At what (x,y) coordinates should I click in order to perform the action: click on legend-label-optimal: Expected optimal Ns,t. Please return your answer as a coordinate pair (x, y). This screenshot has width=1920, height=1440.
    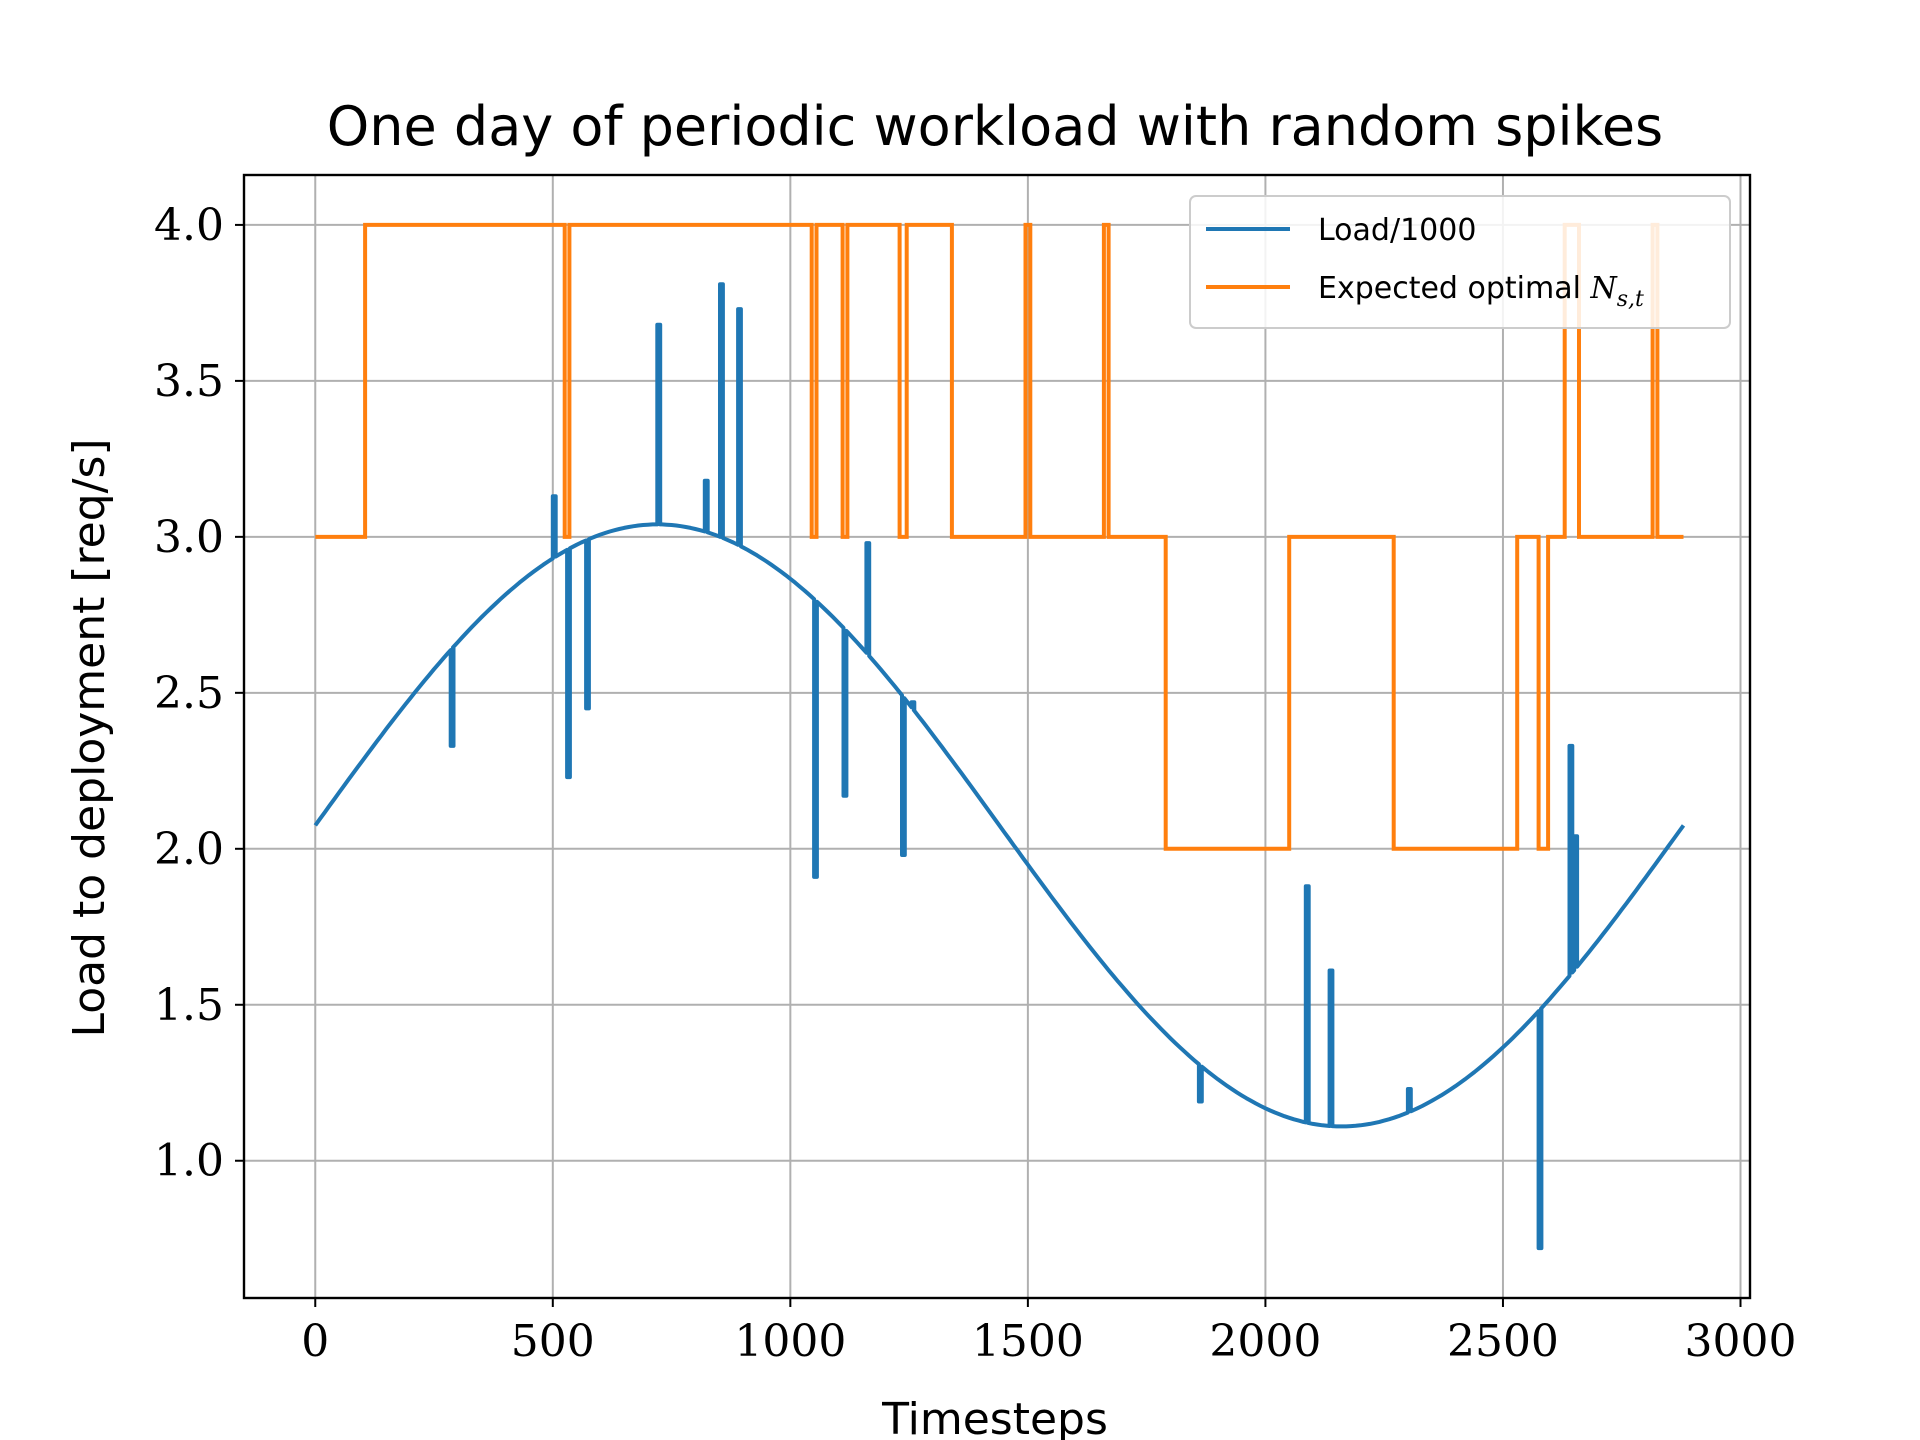
    Looking at the image, I should click on (1481, 291).